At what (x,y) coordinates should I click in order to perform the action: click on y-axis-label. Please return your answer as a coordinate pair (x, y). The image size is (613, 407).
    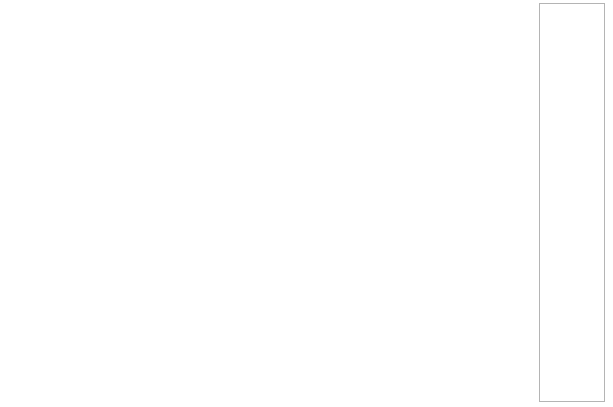
    Looking at the image, I should click on (66, 198).